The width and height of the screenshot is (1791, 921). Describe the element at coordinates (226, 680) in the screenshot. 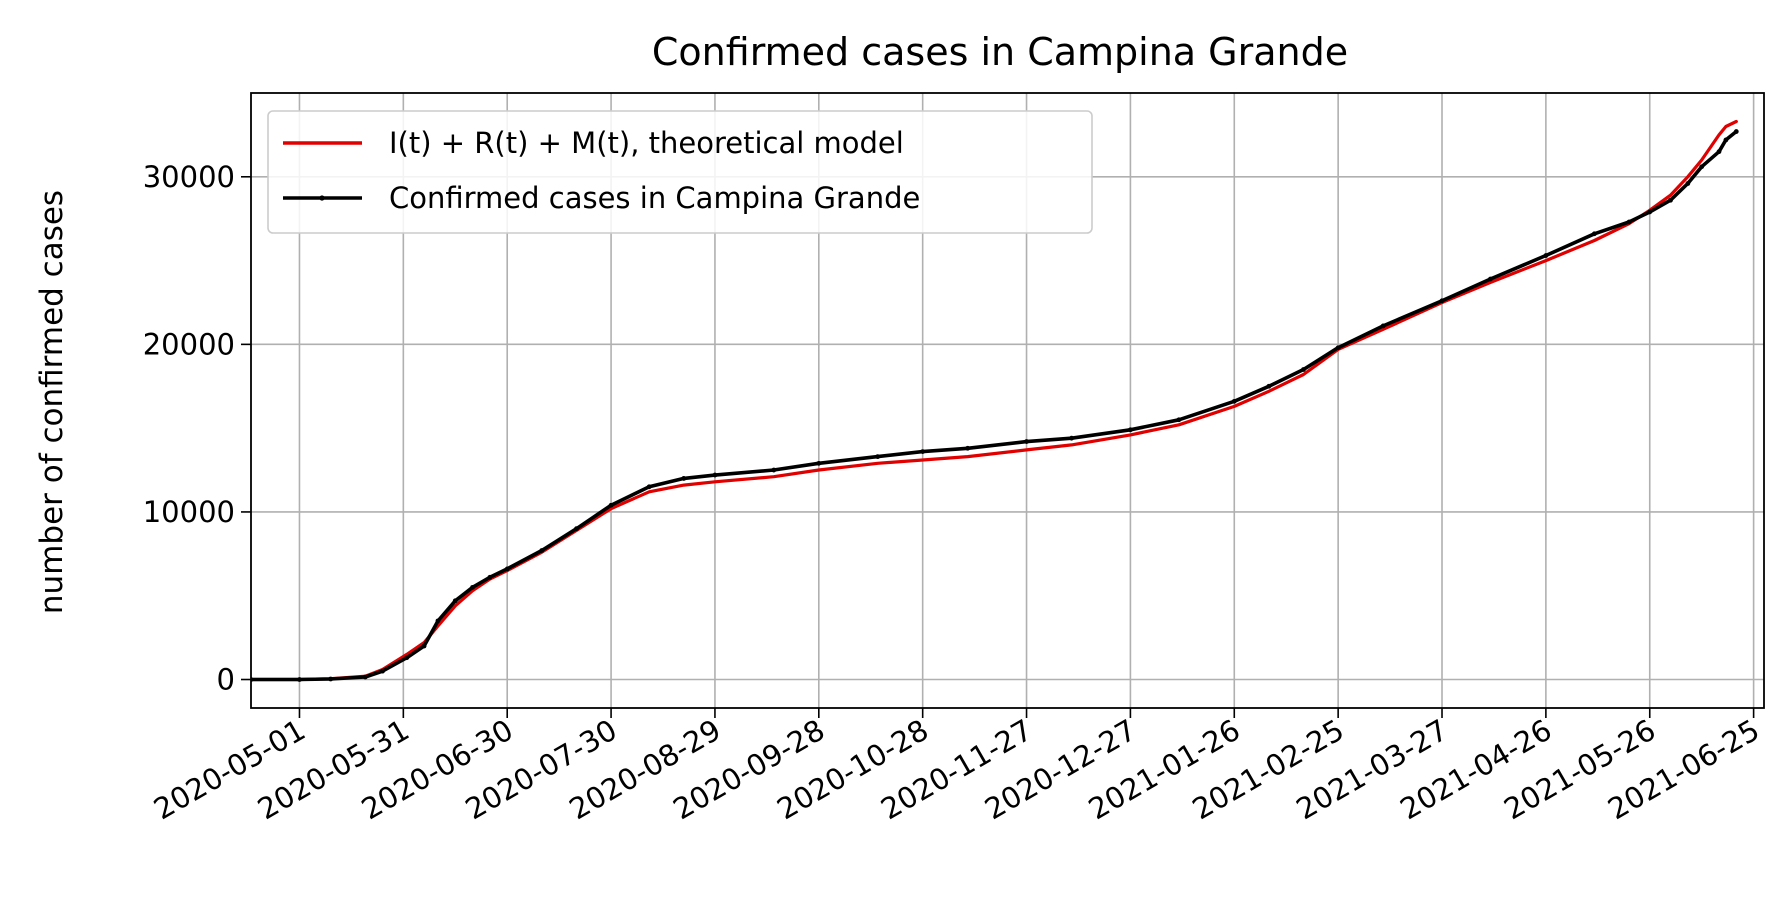

I see `y-tick-label: 0` at that location.